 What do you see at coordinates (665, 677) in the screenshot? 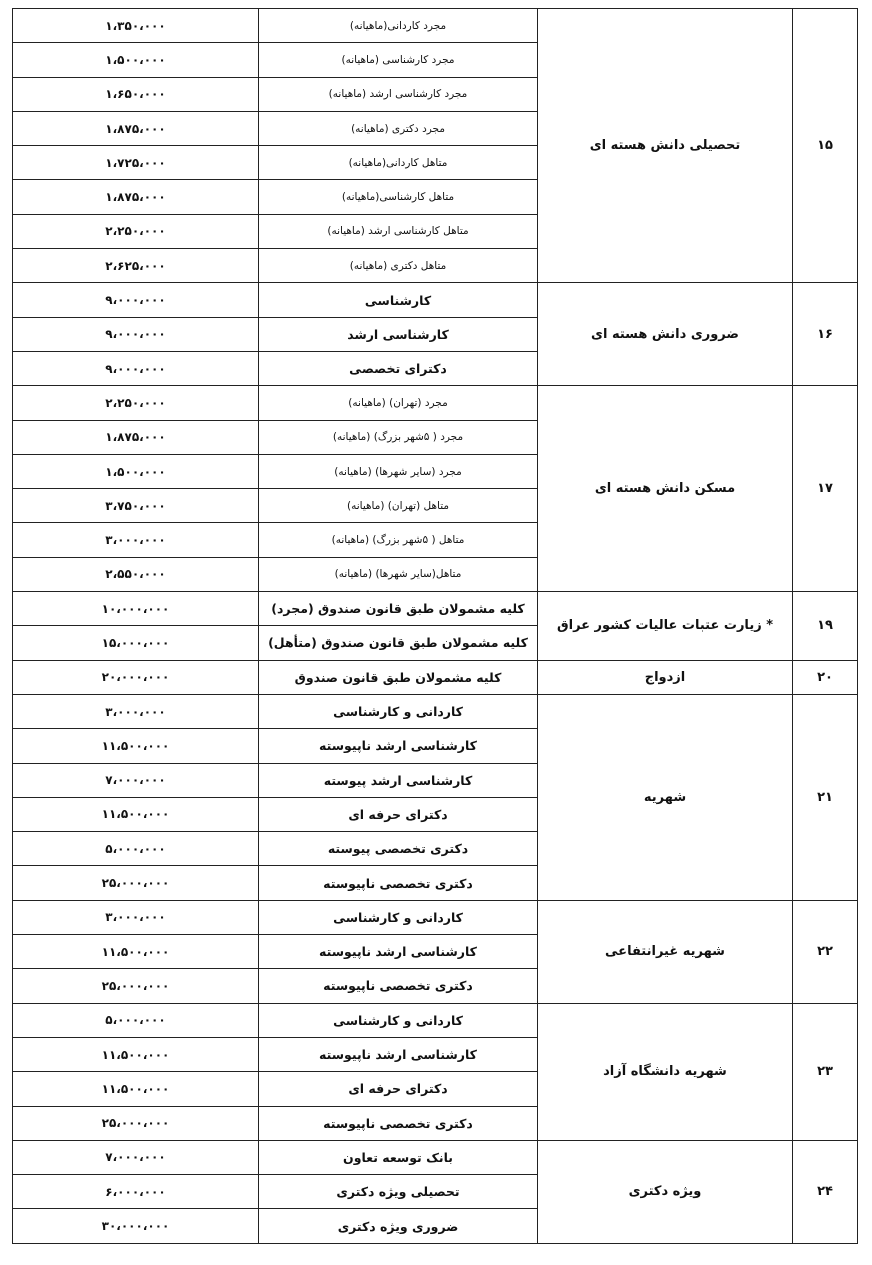
I see `category: ازدواج` at bounding box center [665, 677].